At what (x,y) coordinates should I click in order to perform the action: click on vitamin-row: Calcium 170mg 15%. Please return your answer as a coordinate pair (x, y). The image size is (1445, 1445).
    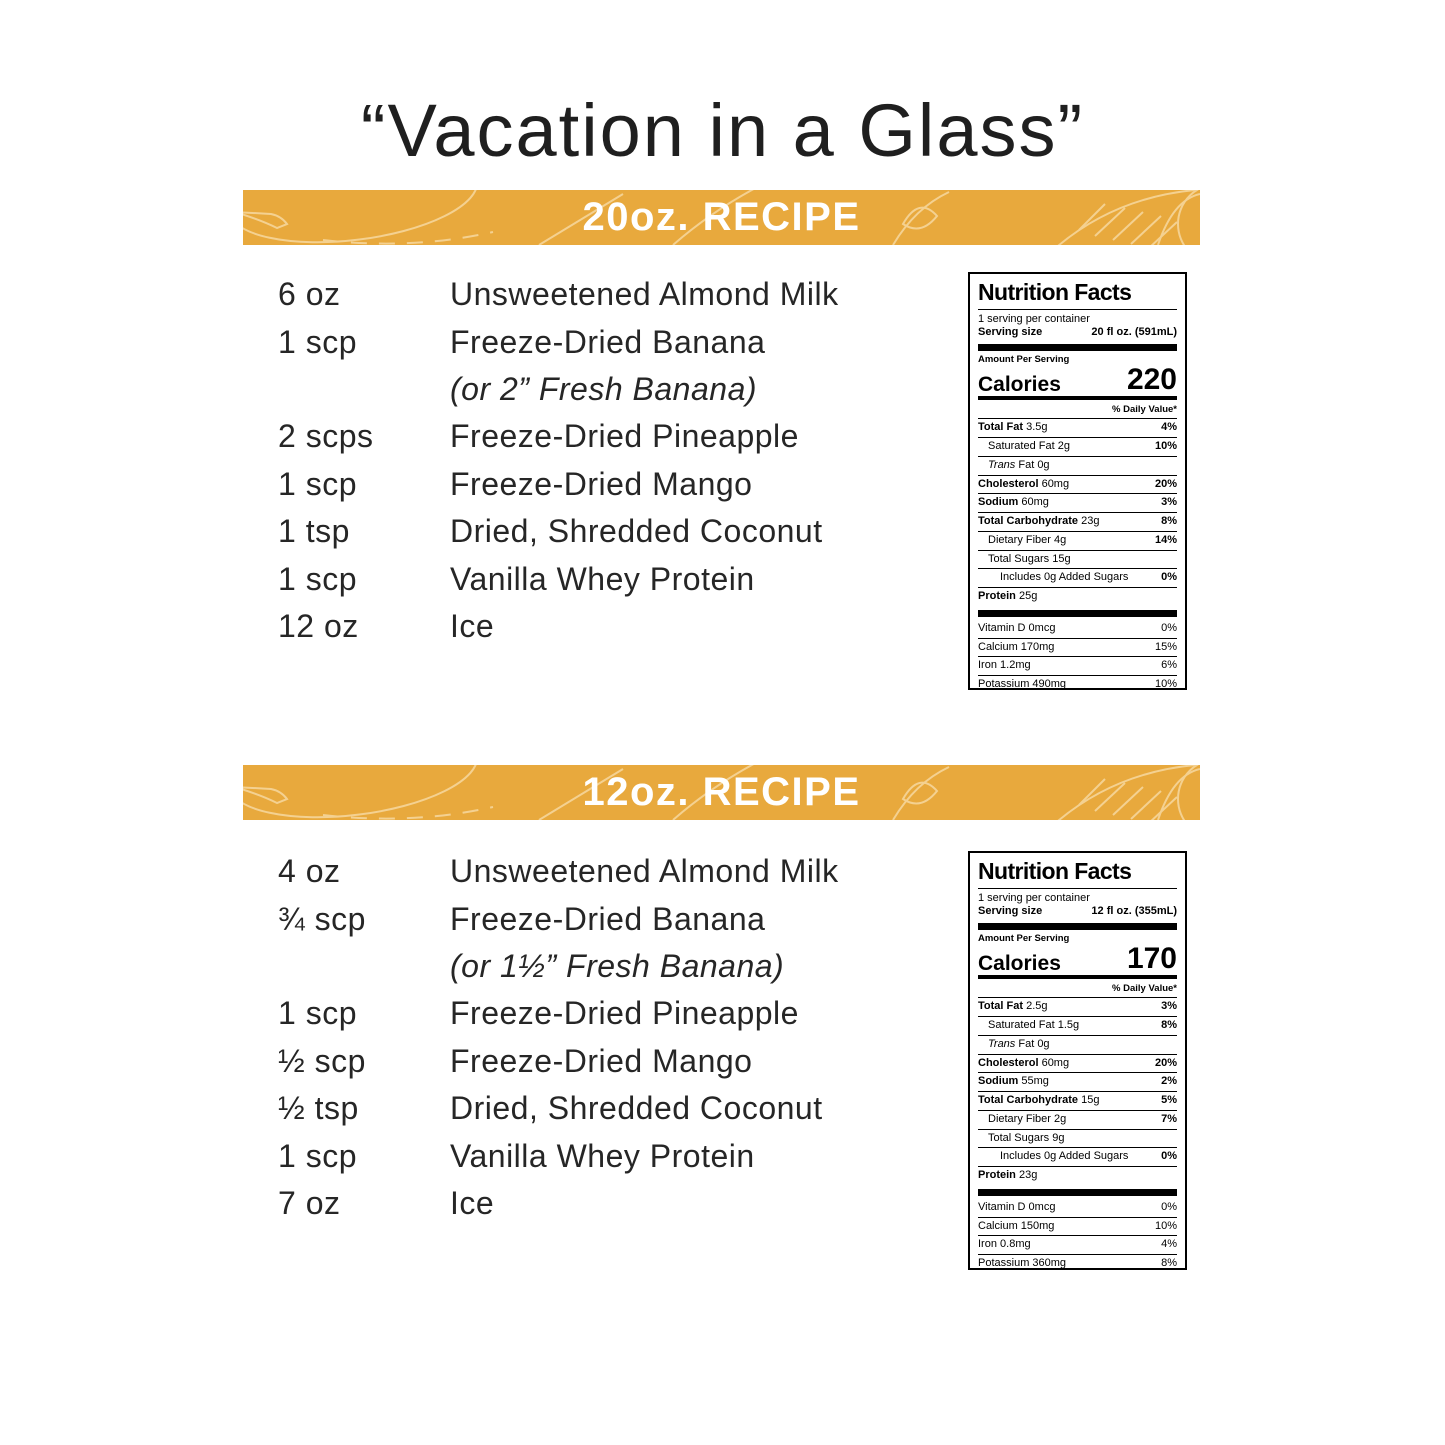
    Looking at the image, I should click on (1077, 647).